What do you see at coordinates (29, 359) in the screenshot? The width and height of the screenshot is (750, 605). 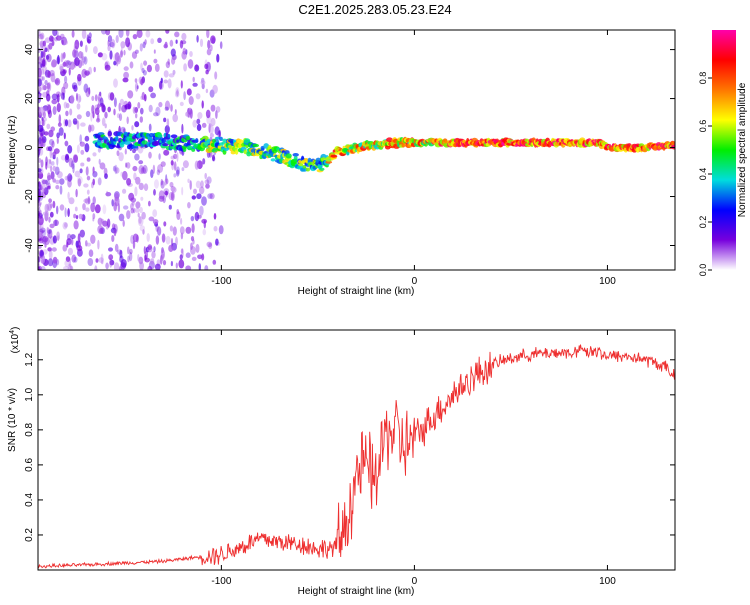 I see `snr-y-tick-label: 1.2` at bounding box center [29, 359].